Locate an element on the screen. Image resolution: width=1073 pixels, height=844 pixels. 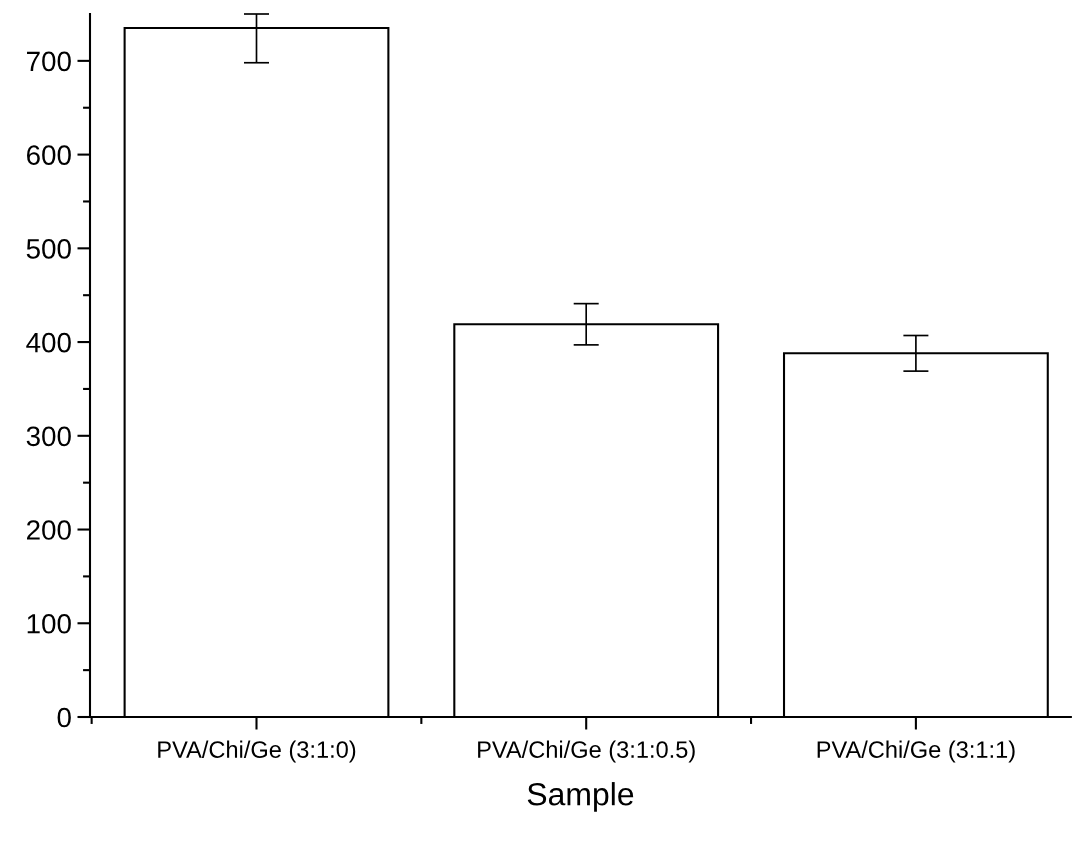
y-tick-label: 100 is located at coordinates (49, 623).